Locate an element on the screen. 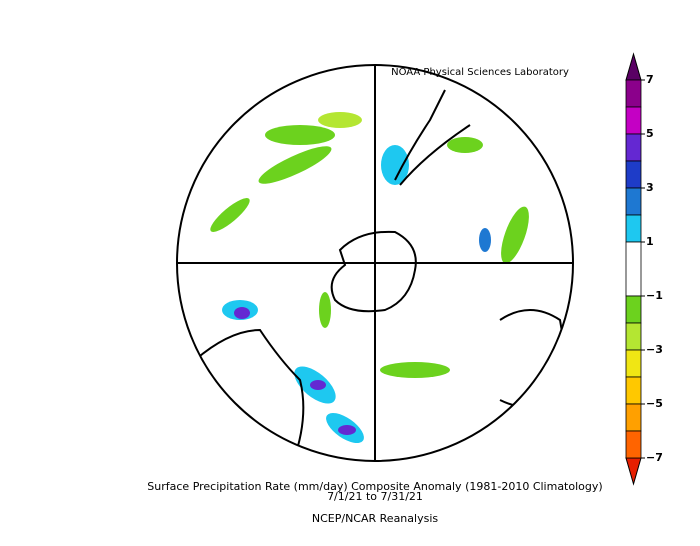  africa-coast is located at coordinates (535, 358).